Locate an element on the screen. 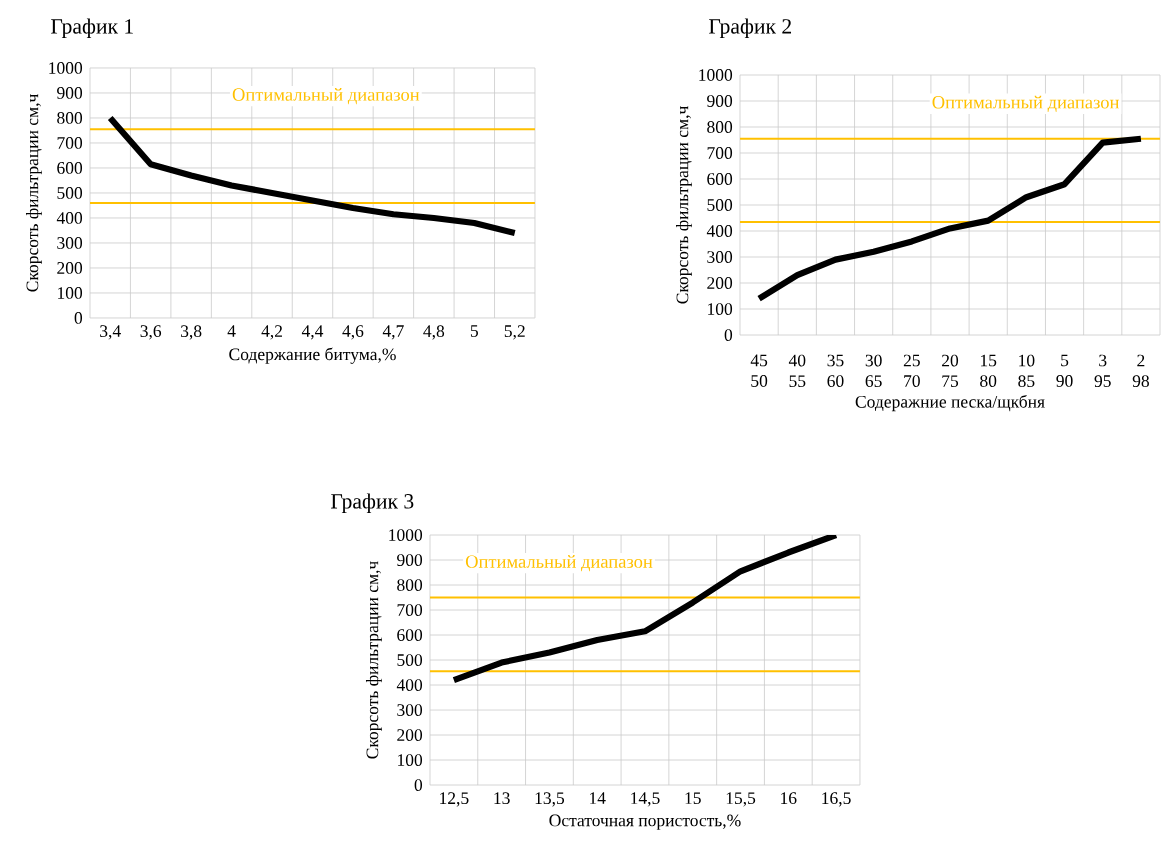 This screenshot has height=841, width=1171. x-axis-title: Остаточная пористость,% is located at coordinates (645, 822).